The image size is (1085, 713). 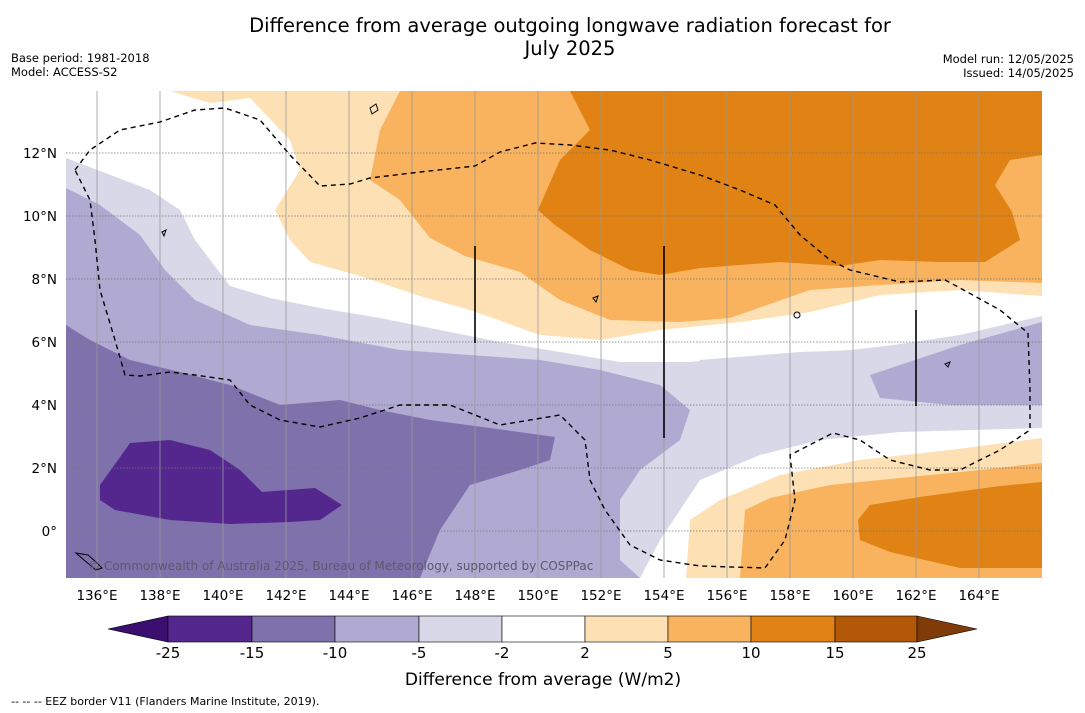 I want to click on lon-label: 162°E, so click(x=915, y=596).